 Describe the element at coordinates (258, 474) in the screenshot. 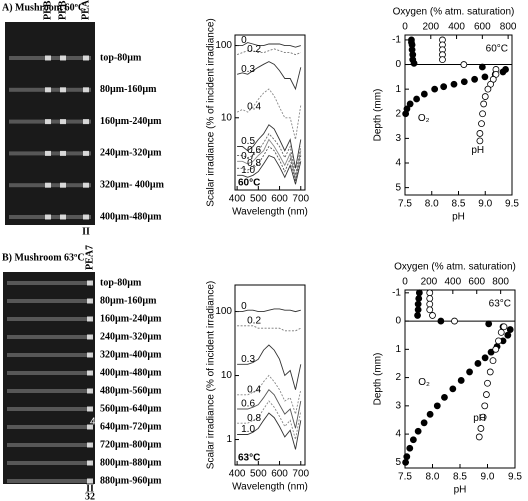

I see `x-tick-label: 500` at that location.